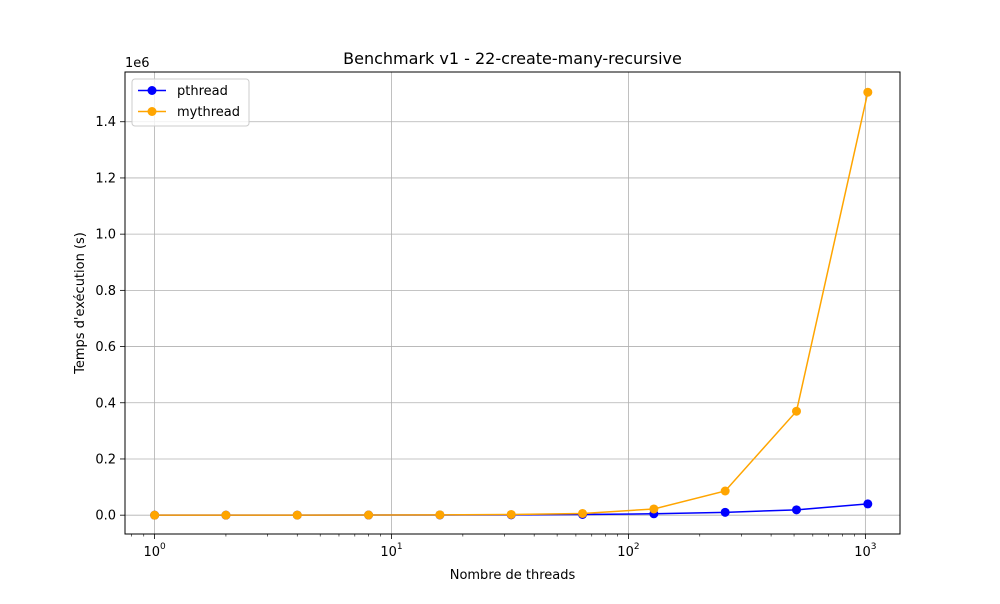  Describe the element at coordinates (391, 551) in the screenshot. I see `x-tick-label: 10¹` at that location.